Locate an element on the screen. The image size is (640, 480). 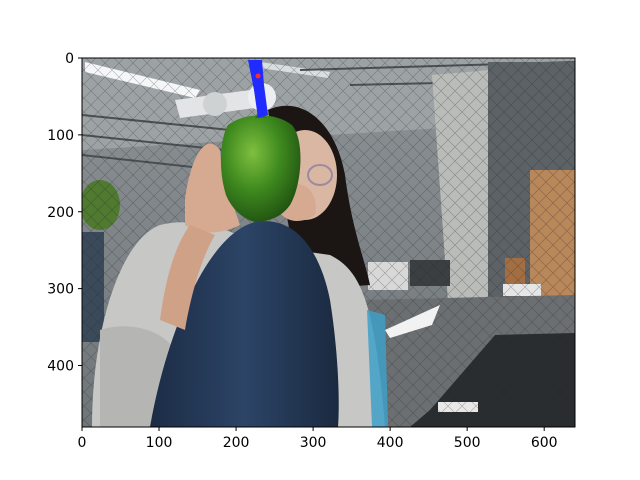
y-tick-label: 300 is located at coordinates (60, 290).